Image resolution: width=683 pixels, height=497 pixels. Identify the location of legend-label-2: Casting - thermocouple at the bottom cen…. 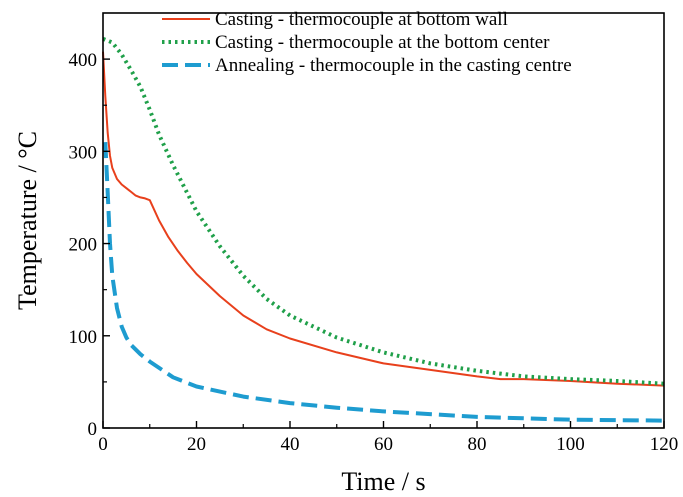
(382, 42).